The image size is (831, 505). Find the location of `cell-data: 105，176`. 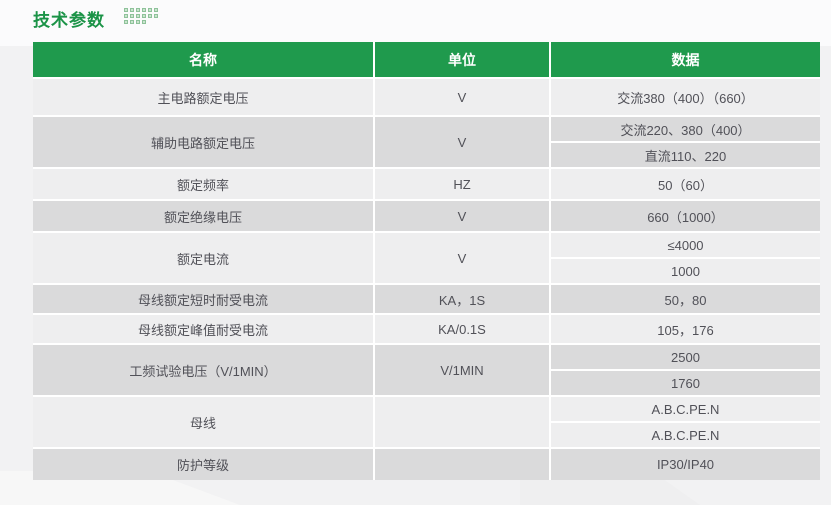

cell-data: 105，176 is located at coordinates (685, 329).